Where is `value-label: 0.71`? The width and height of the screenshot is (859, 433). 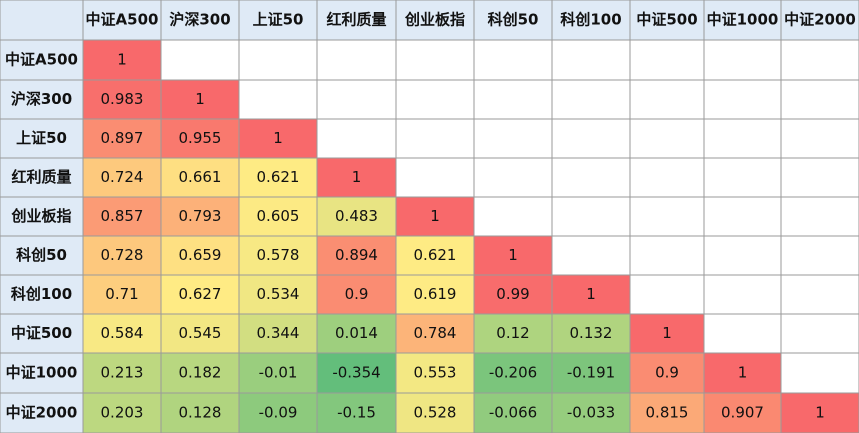 value-label: 0.71 is located at coordinates (121, 294).